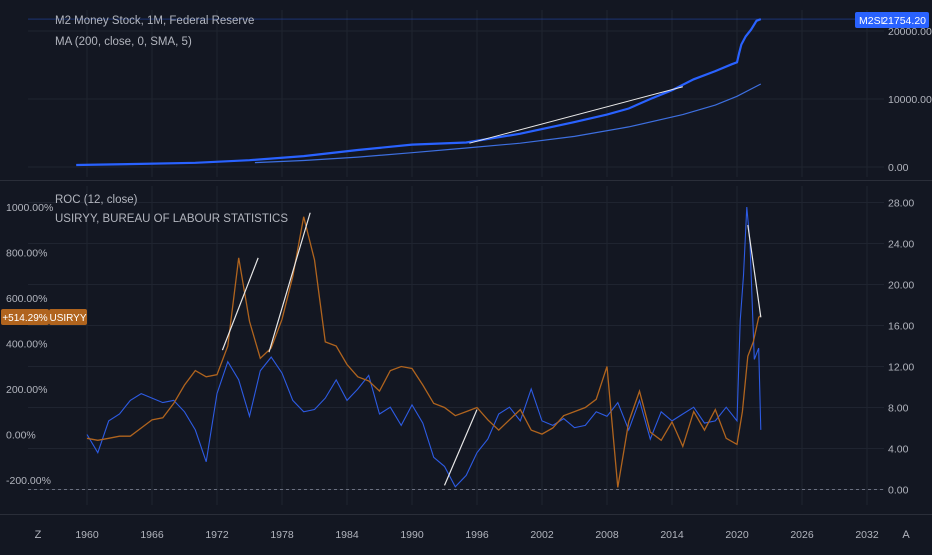  I want to click on left-y-tick-label: 800.00%, so click(26, 254).